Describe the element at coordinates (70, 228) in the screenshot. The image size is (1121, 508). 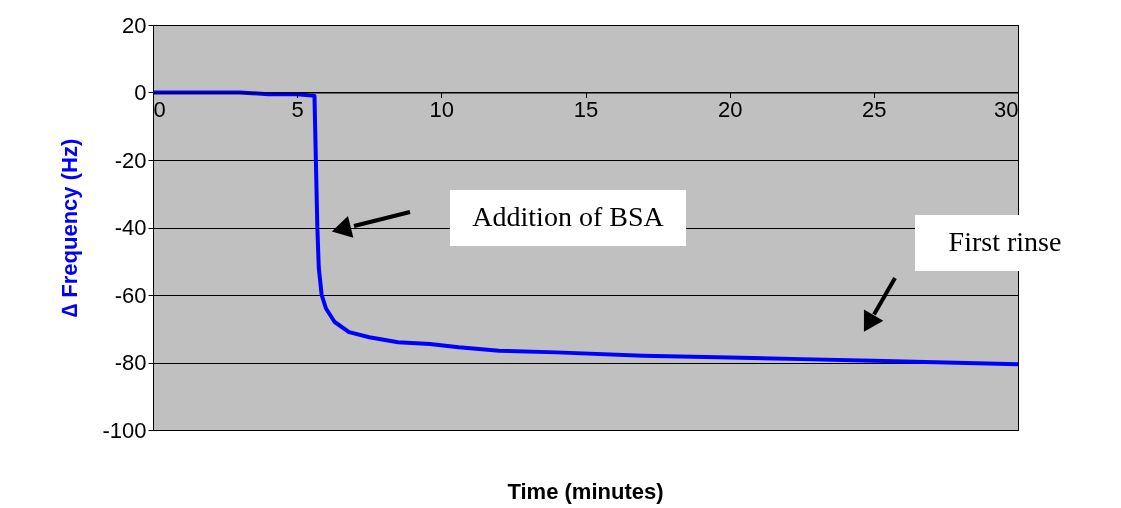
I see `y-axis-title: ∆ Frequency (Hz)` at that location.